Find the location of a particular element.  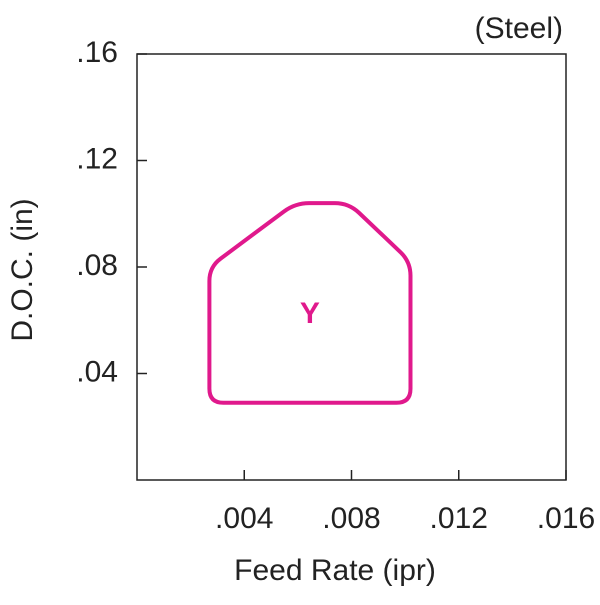

y-axis-title: D.O.C. (in) is located at coordinates (22, 269).